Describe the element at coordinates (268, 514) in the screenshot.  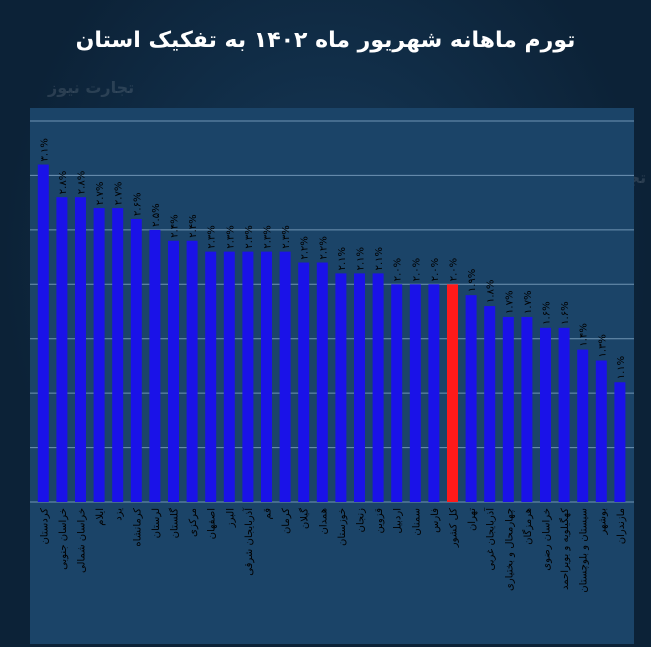
I see `category-label-13: قم` at that location.